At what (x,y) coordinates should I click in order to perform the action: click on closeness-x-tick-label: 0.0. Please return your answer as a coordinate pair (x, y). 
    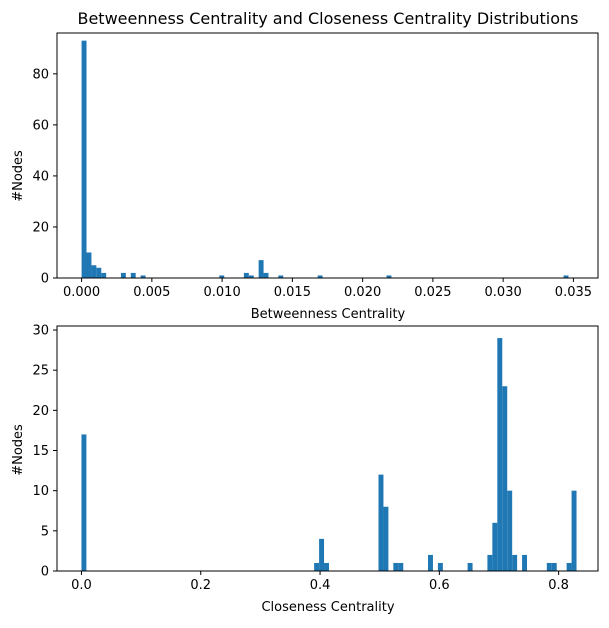
    Looking at the image, I should click on (81, 585).